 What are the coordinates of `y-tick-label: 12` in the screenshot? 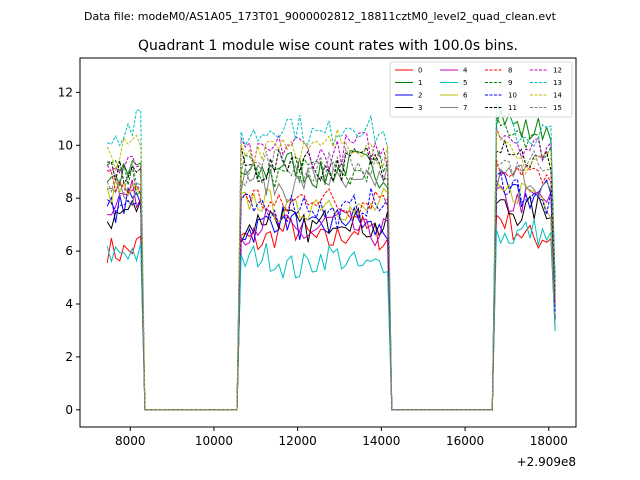 It's located at (65, 92).